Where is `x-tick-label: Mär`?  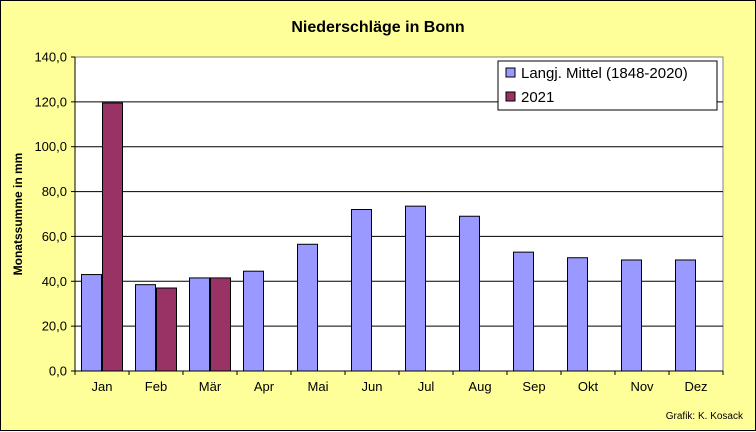
x-tick-label: Mär is located at coordinates (210, 386).